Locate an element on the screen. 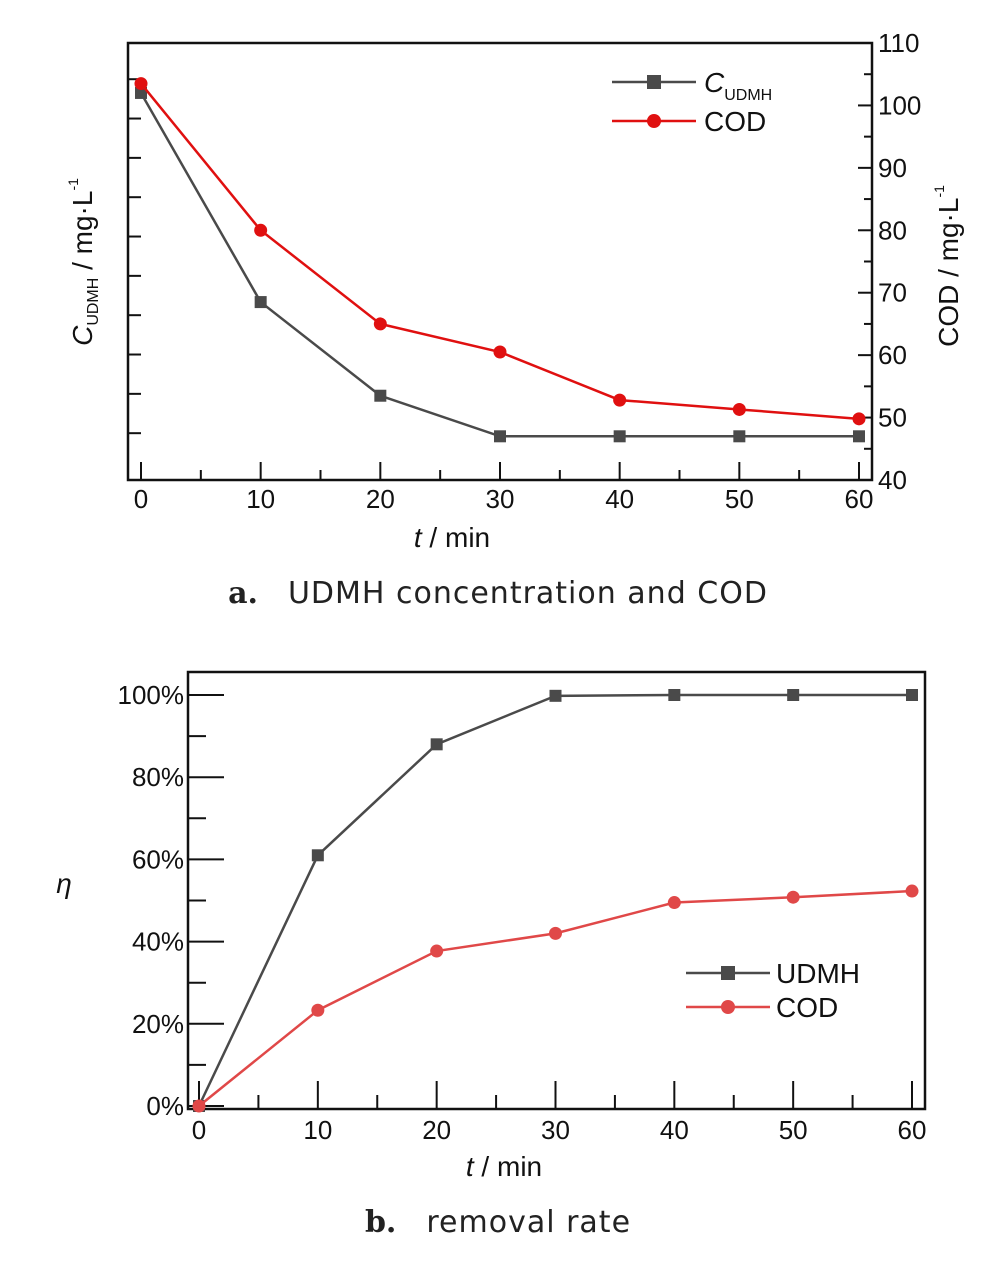  panel-b-x-axis-ticks: 0 10 20 30 40 50 60 is located at coordinates (559, 1113).